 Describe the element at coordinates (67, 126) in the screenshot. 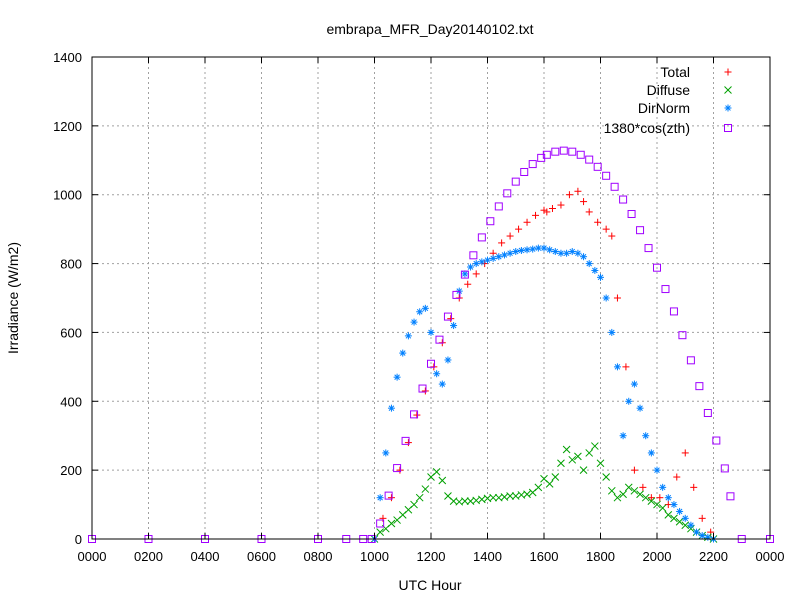

I see `y-tick-label: 1200` at that location.